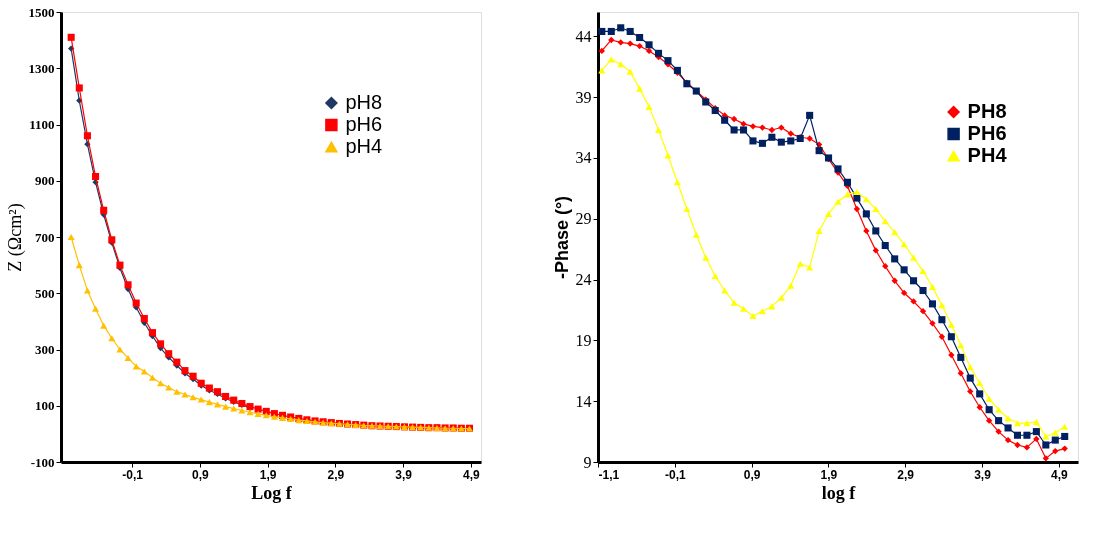 The width and height of the screenshot is (1115, 555). Describe the element at coordinates (839, 492) in the screenshot. I see `x-axis-title: log f` at that location.